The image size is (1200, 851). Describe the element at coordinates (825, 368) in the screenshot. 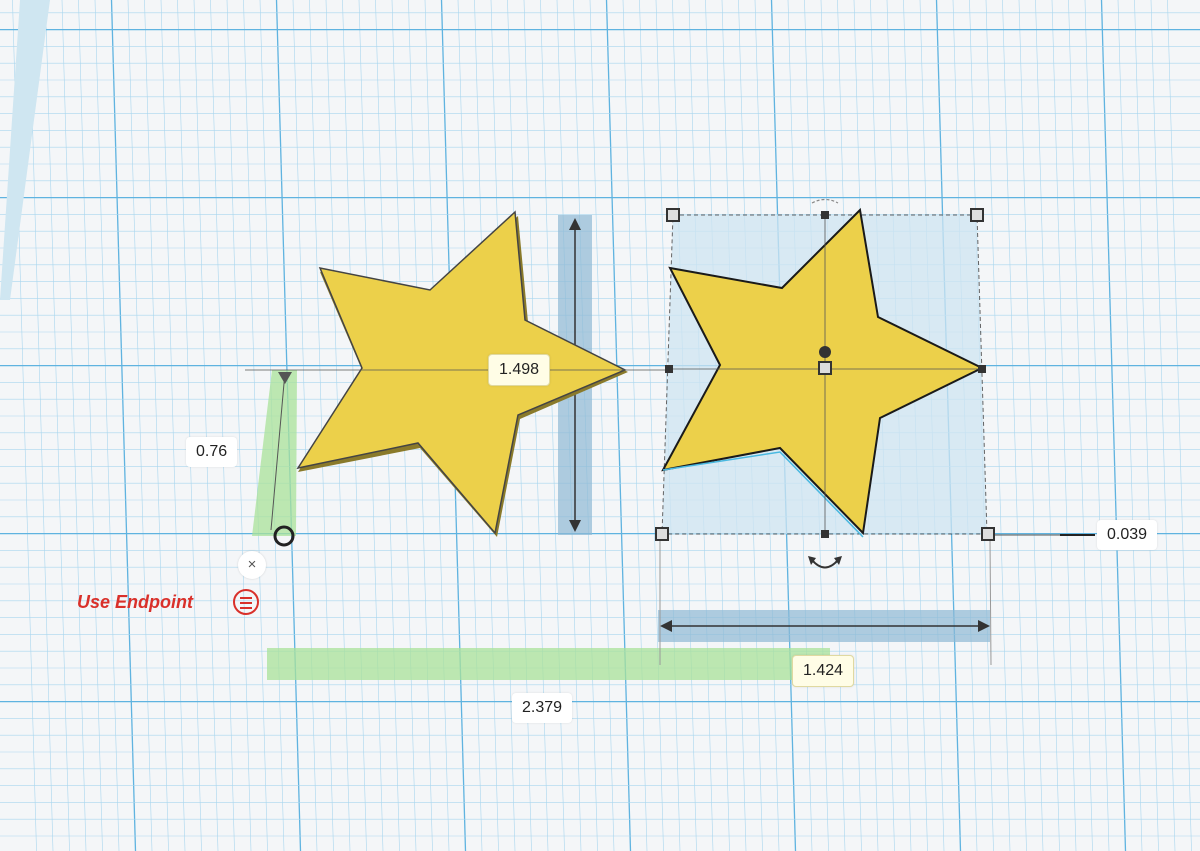

I see `center-handle` at that location.